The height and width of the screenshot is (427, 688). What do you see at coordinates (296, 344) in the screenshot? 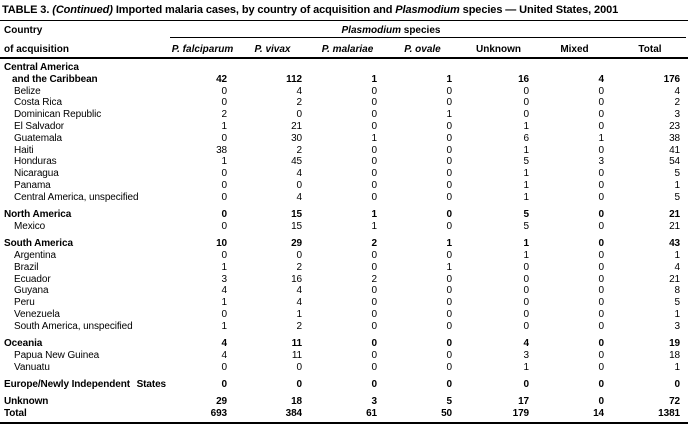
I see `cell-p-vivax: 11` at bounding box center [296, 344].